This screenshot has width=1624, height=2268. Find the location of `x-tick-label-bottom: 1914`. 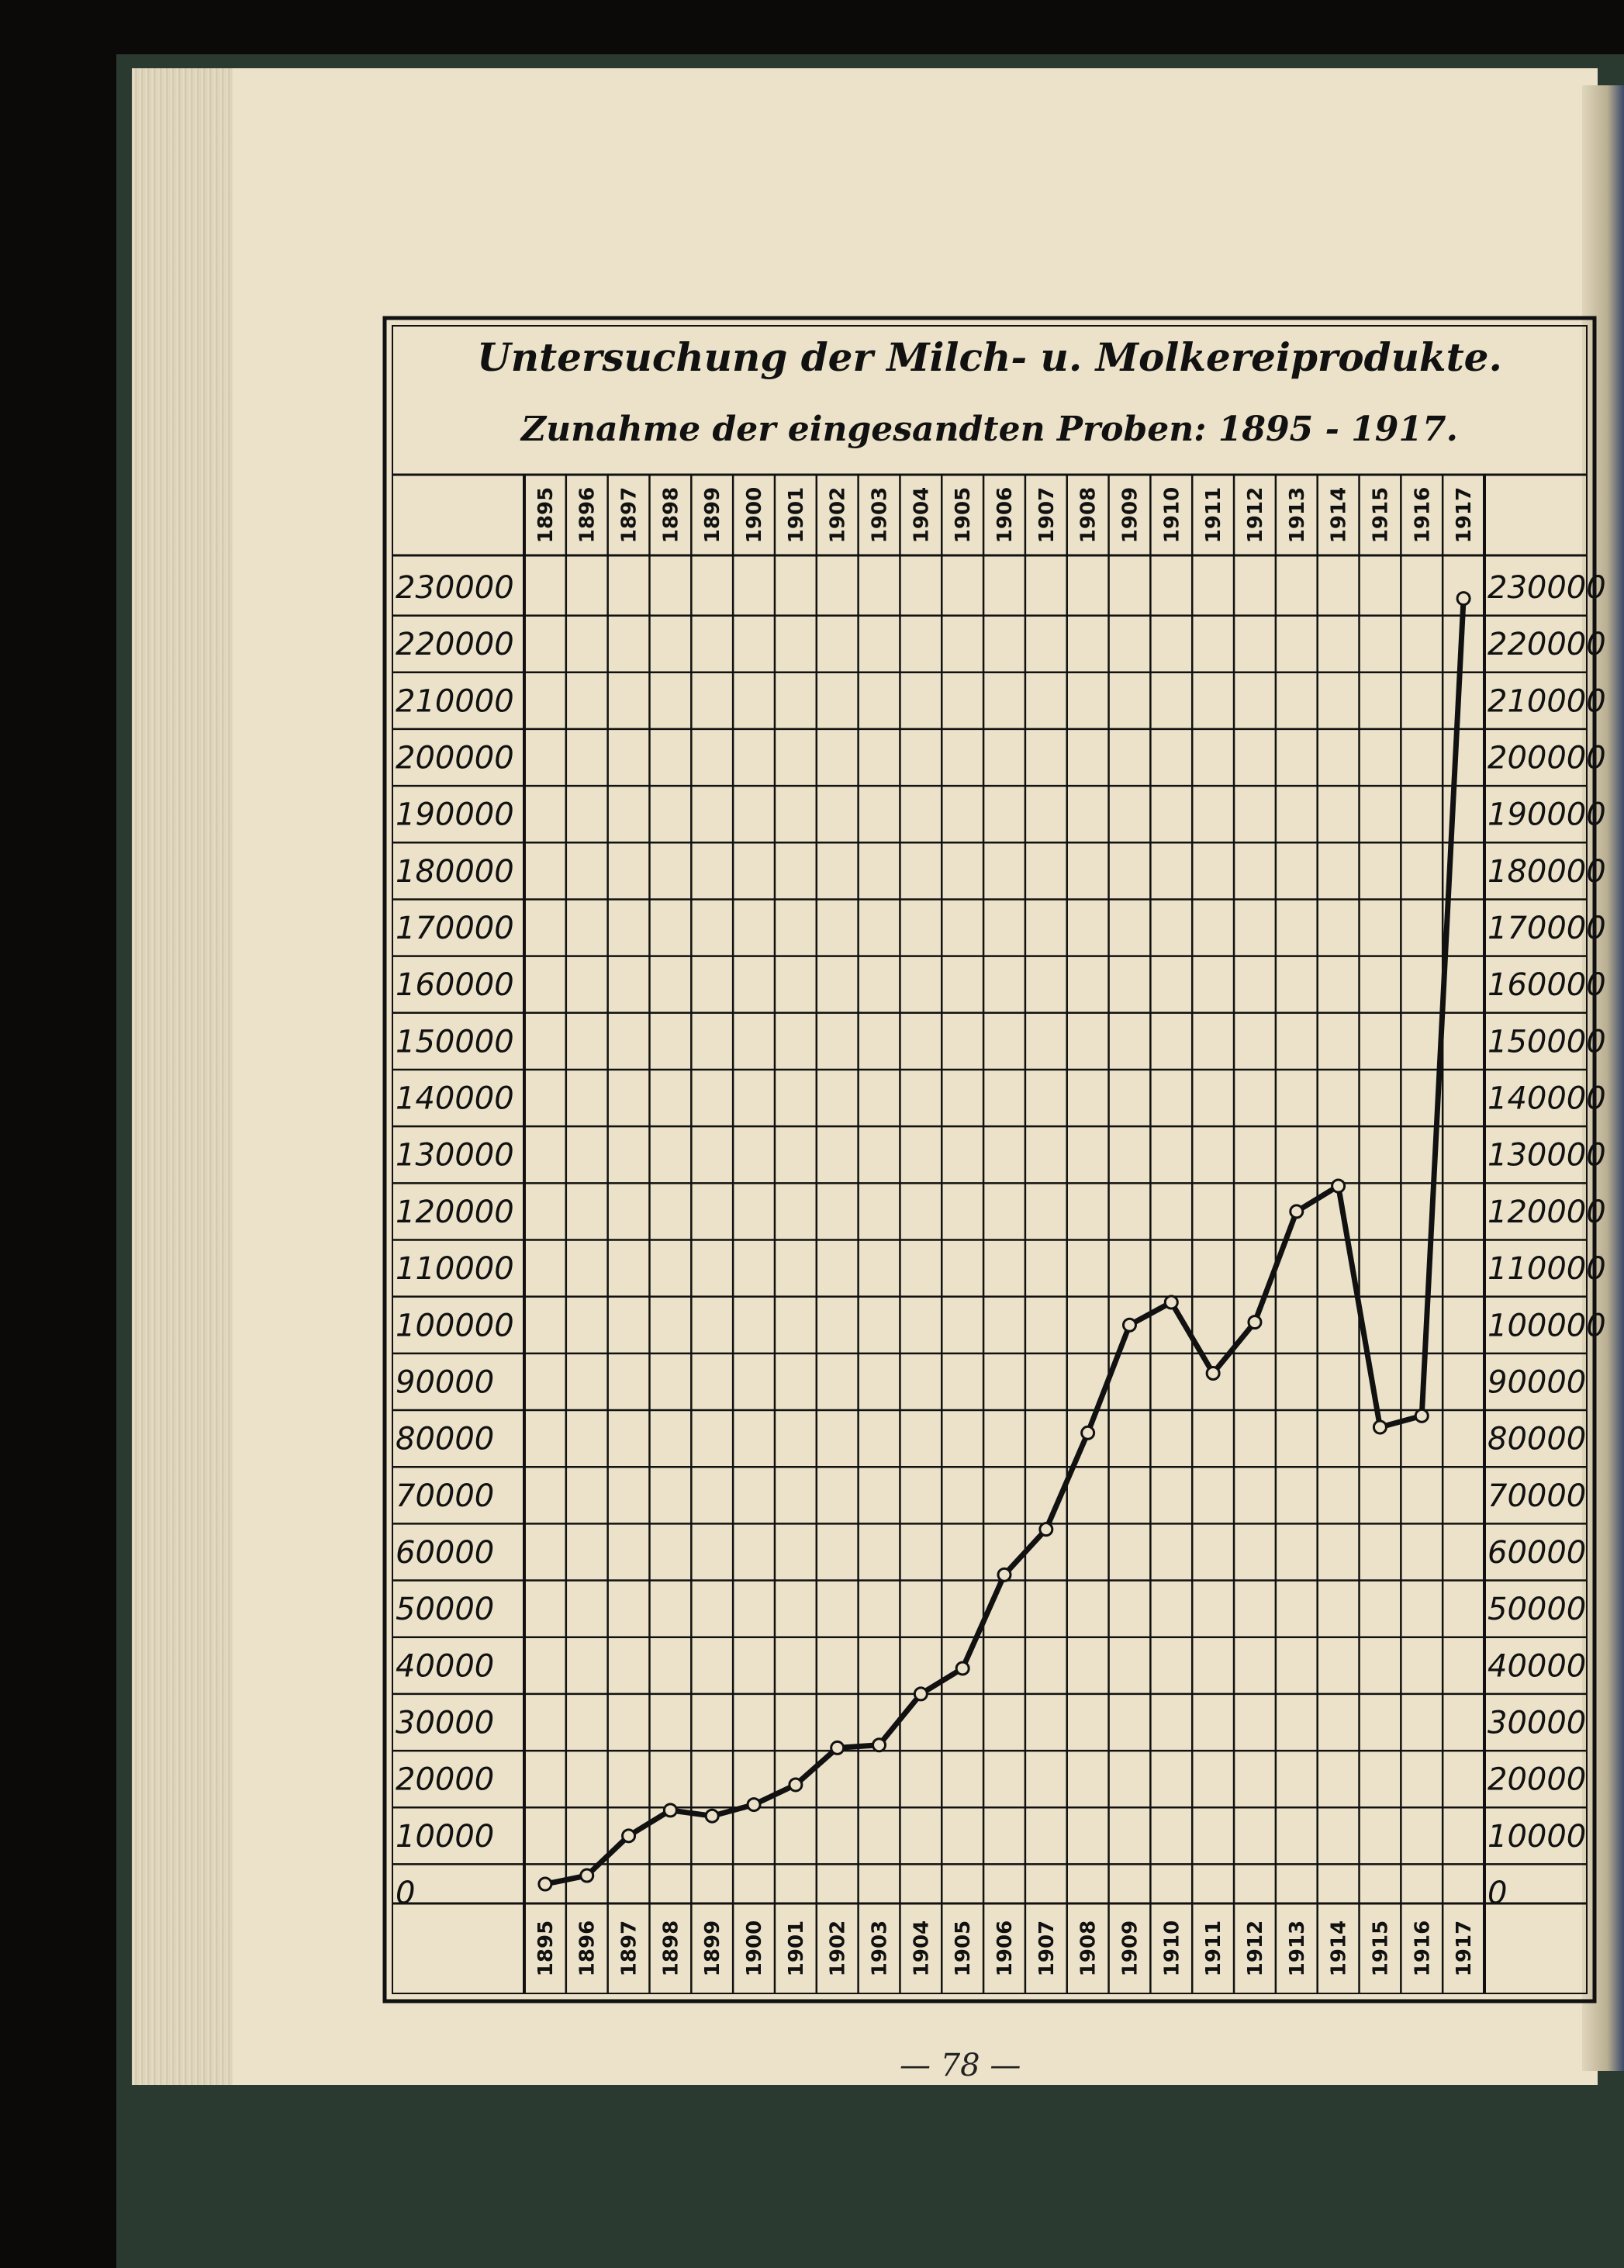

x-tick-label-bottom: 1914 is located at coordinates (1339, 1948).